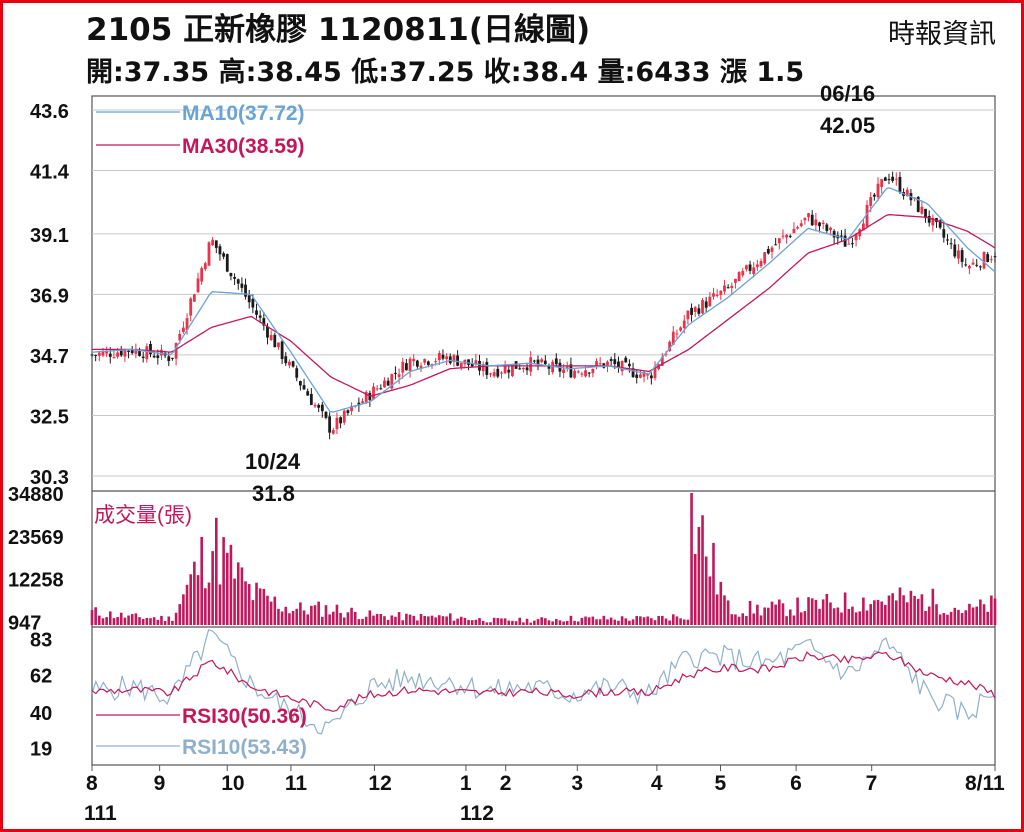 This screenshot has width=1024, height=832. I want to click on ma30-legend-label: MA30(38.59), so click(243, 146).